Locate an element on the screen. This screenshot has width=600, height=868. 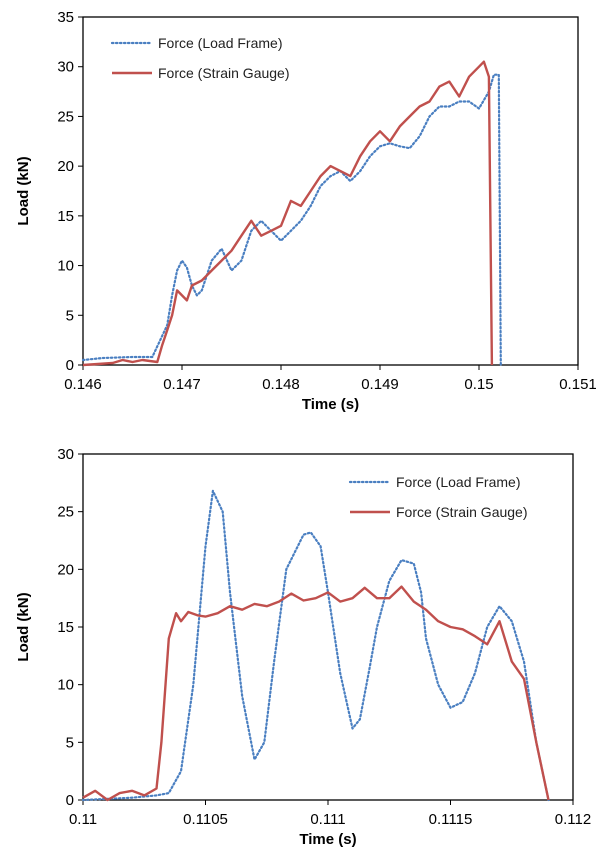
x-tick-label: 0.149 is located at coordinates (380, 384).